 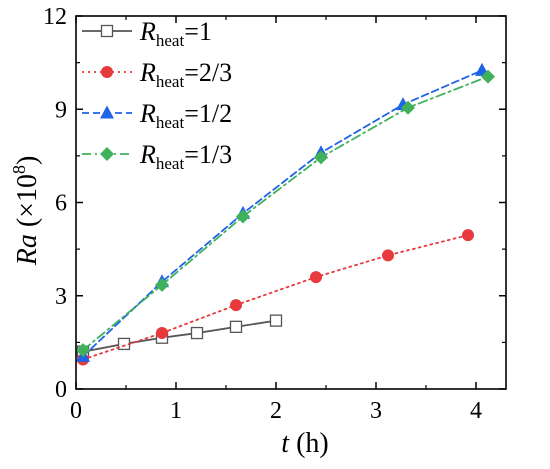 What do you see at coordinates (175, 33) in the screenshot?
I see `legend-label: Rheat=1` at bounding box center [175, 33].